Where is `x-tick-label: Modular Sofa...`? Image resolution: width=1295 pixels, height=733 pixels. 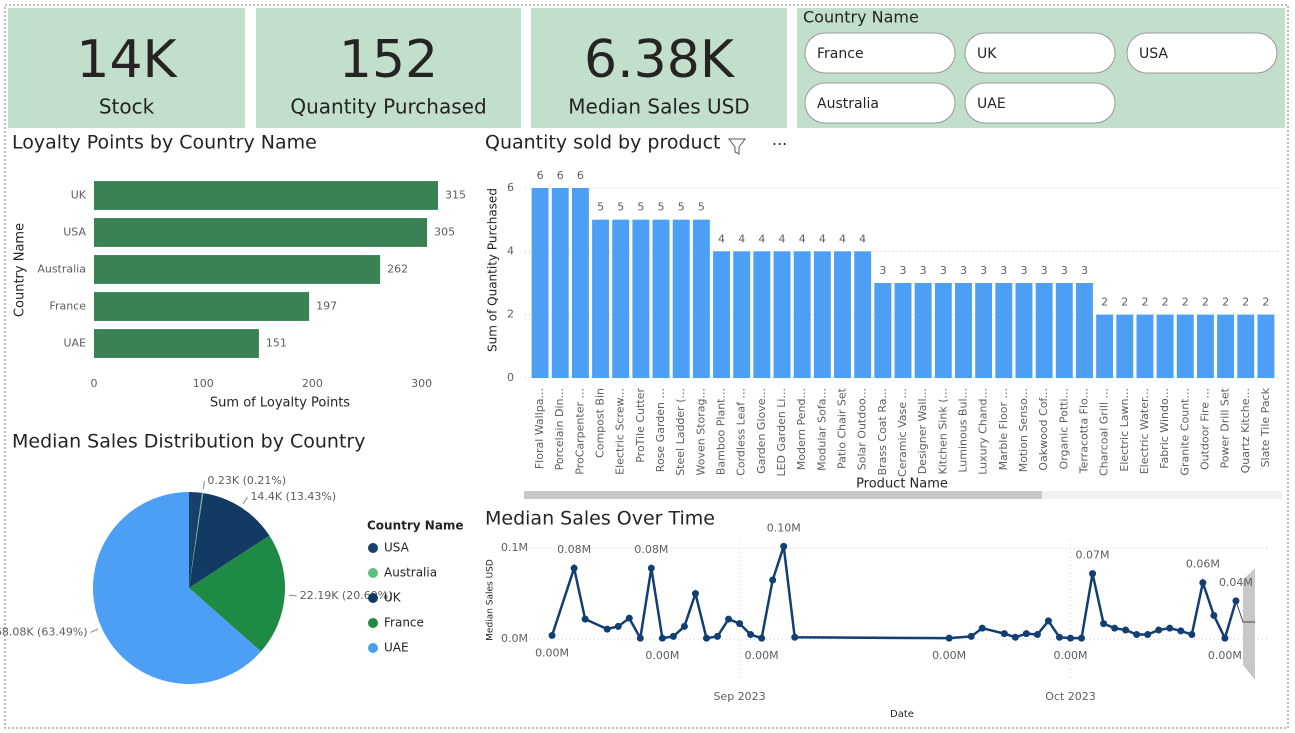 x-tick-label: Modular Sofa... is located at coordinates (821, 429).